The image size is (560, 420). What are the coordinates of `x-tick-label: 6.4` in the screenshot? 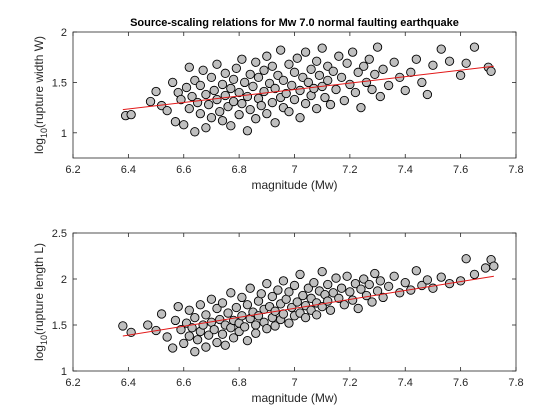 It's located at (128, 170).